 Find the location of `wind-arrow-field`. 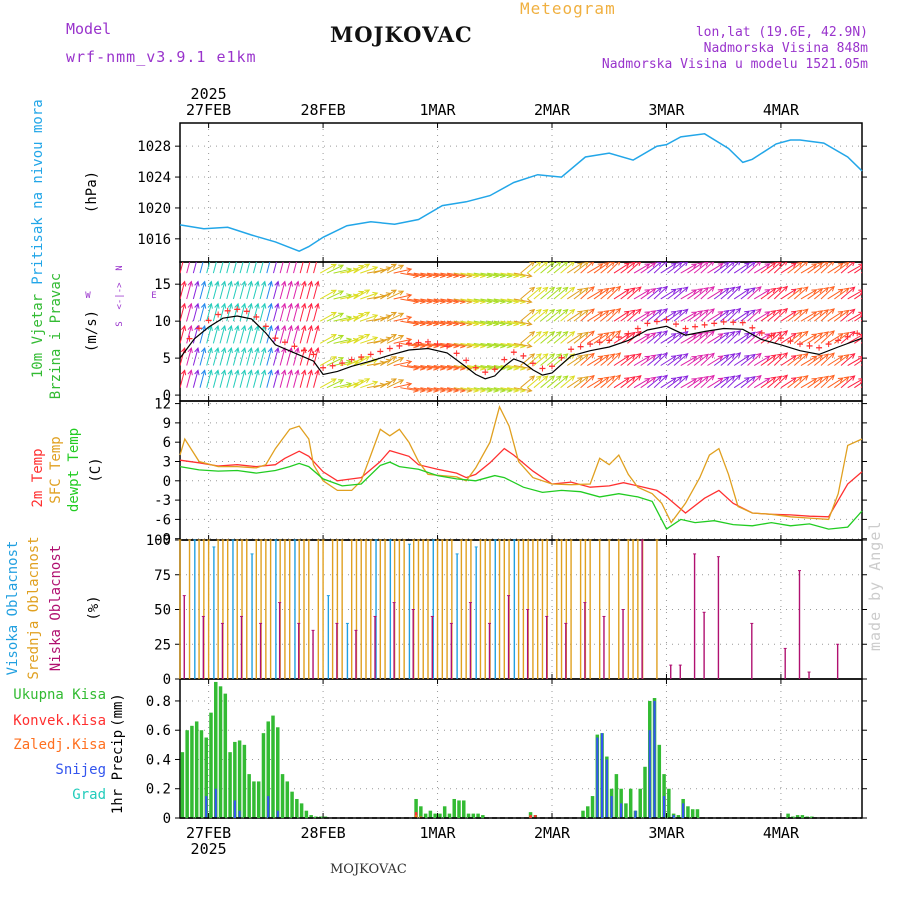

wind-arrow-field is located at coordinates (521, 327).